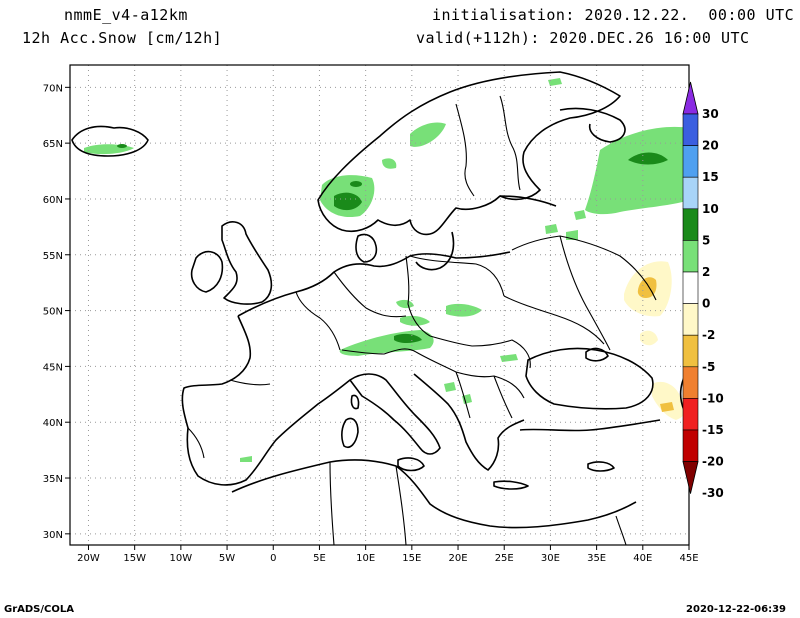 The image size is (800, 618). What do you see at coordinates (706, 272) in the screenshot?
I see `legend-label: 2` at bounding box center [706, 272].